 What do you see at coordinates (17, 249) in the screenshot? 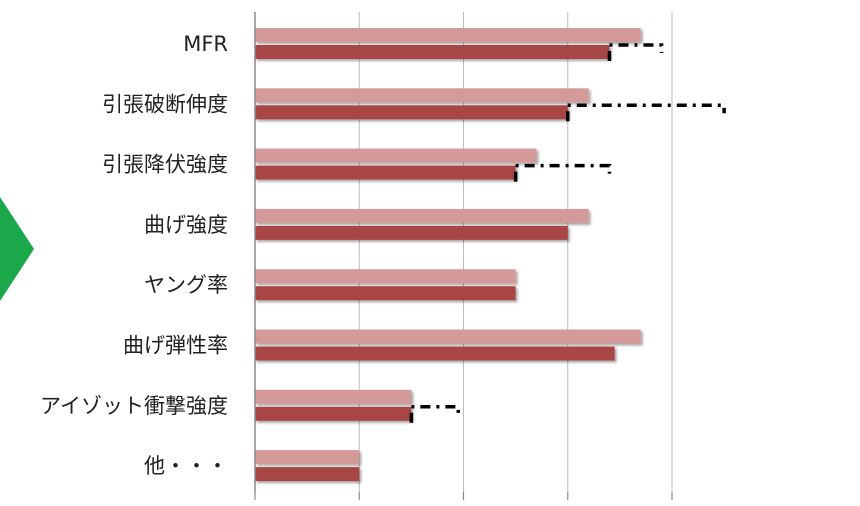
I see `green-arrow-icon` at bounding box center [17, 249].